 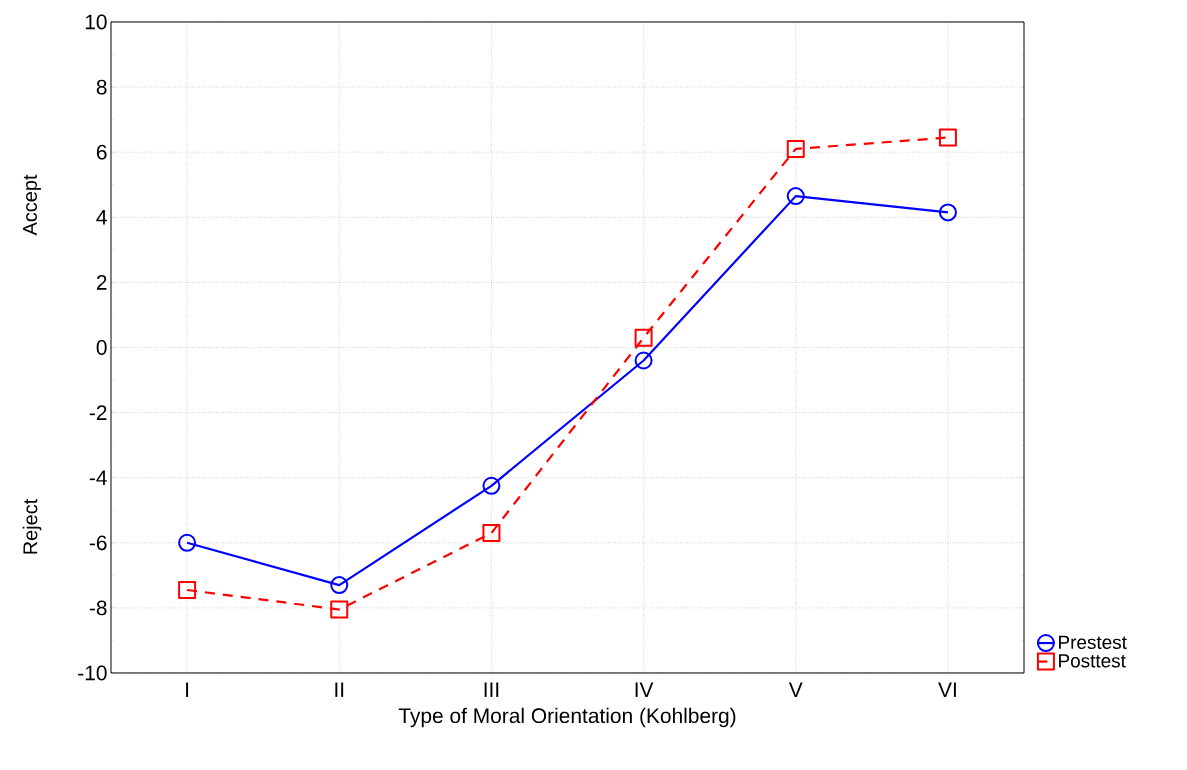 What do you see at coordinates (101, 347) in the screenshot?
I see `y-tick-label: 0` at bounding box center [101, 347].